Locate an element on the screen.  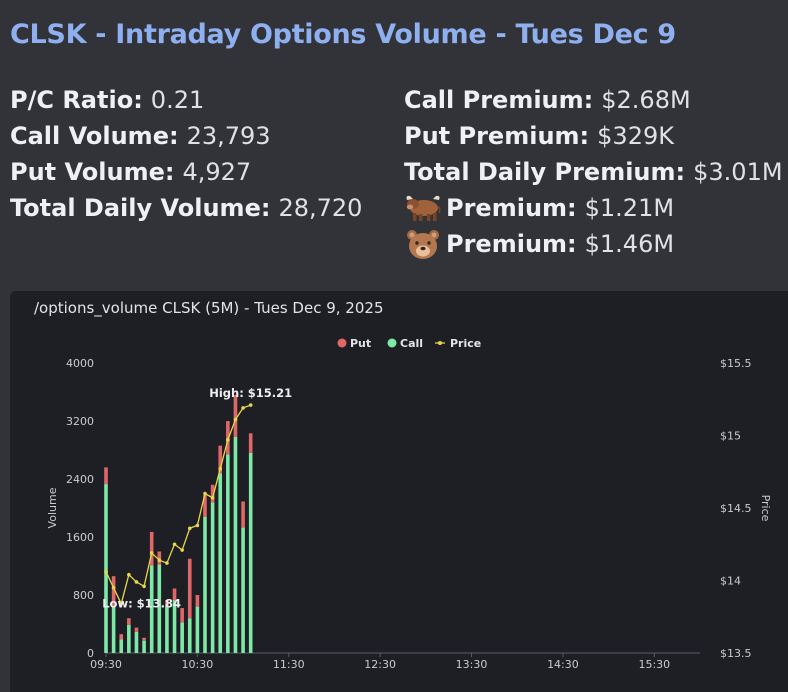
legend-price-label: Price is located at coordinates (465, 343).